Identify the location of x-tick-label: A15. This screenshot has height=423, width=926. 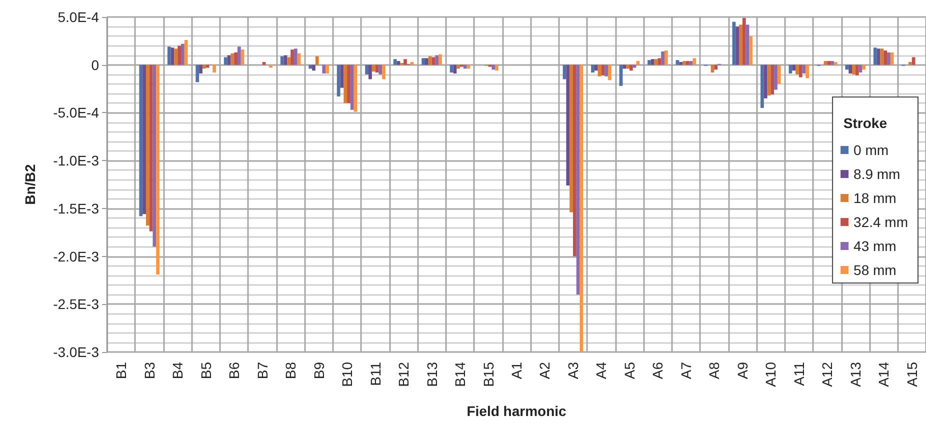
(912, 374).